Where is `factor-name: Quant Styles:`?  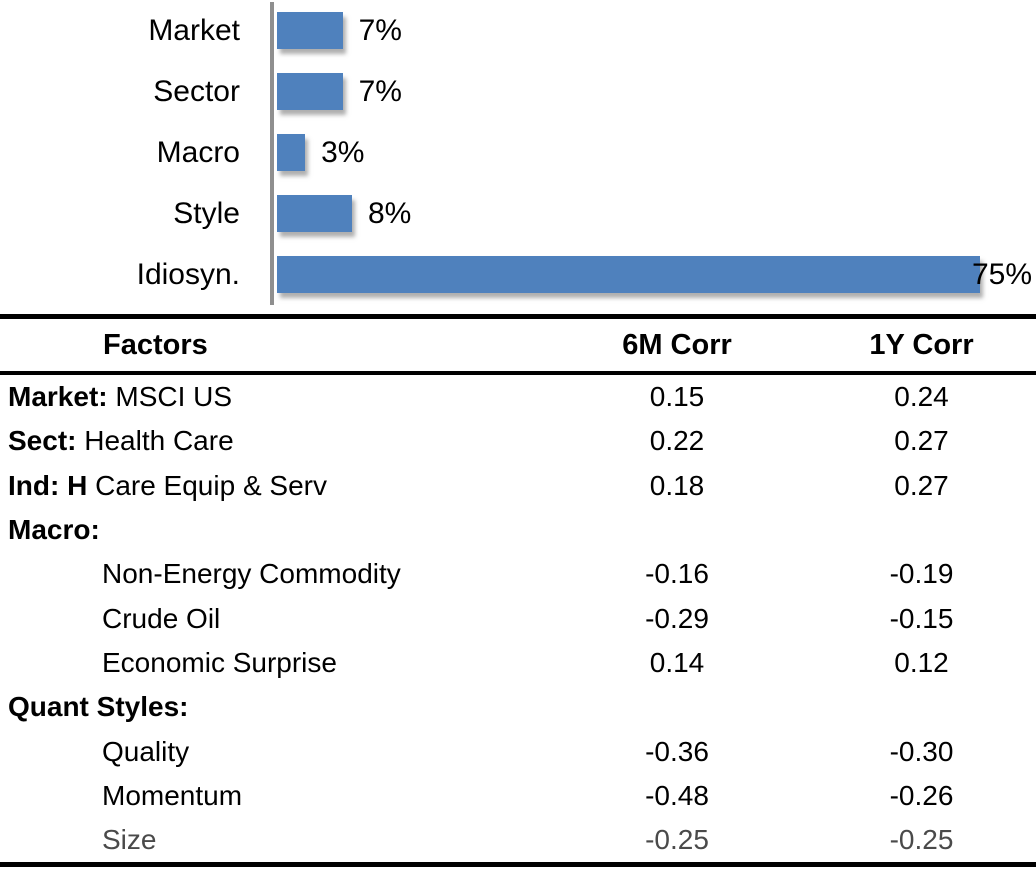
factor-name: Quant Styles: is located at coordinates (273, 707).